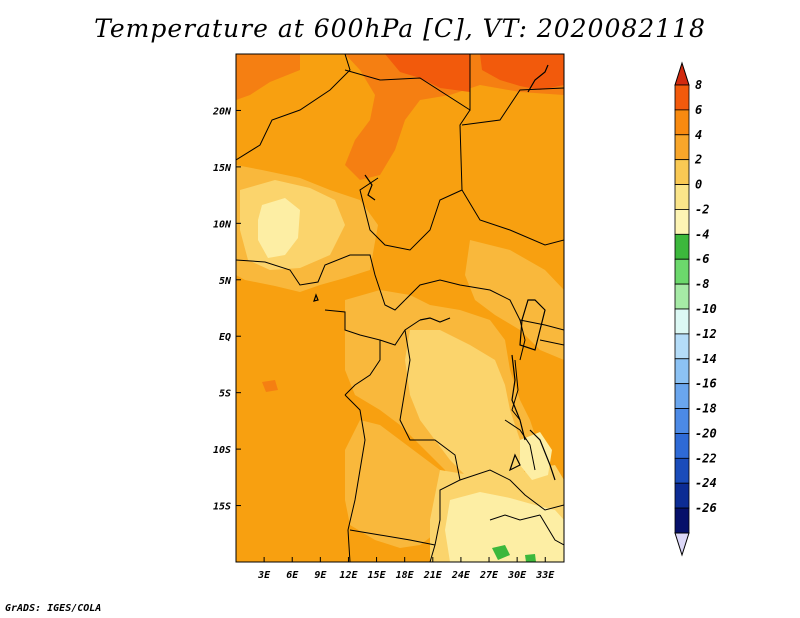  I want to click on y-axis-ticks: 20N 15N 10N 5N EQ 5S 10S 15S, so click(226, 309).